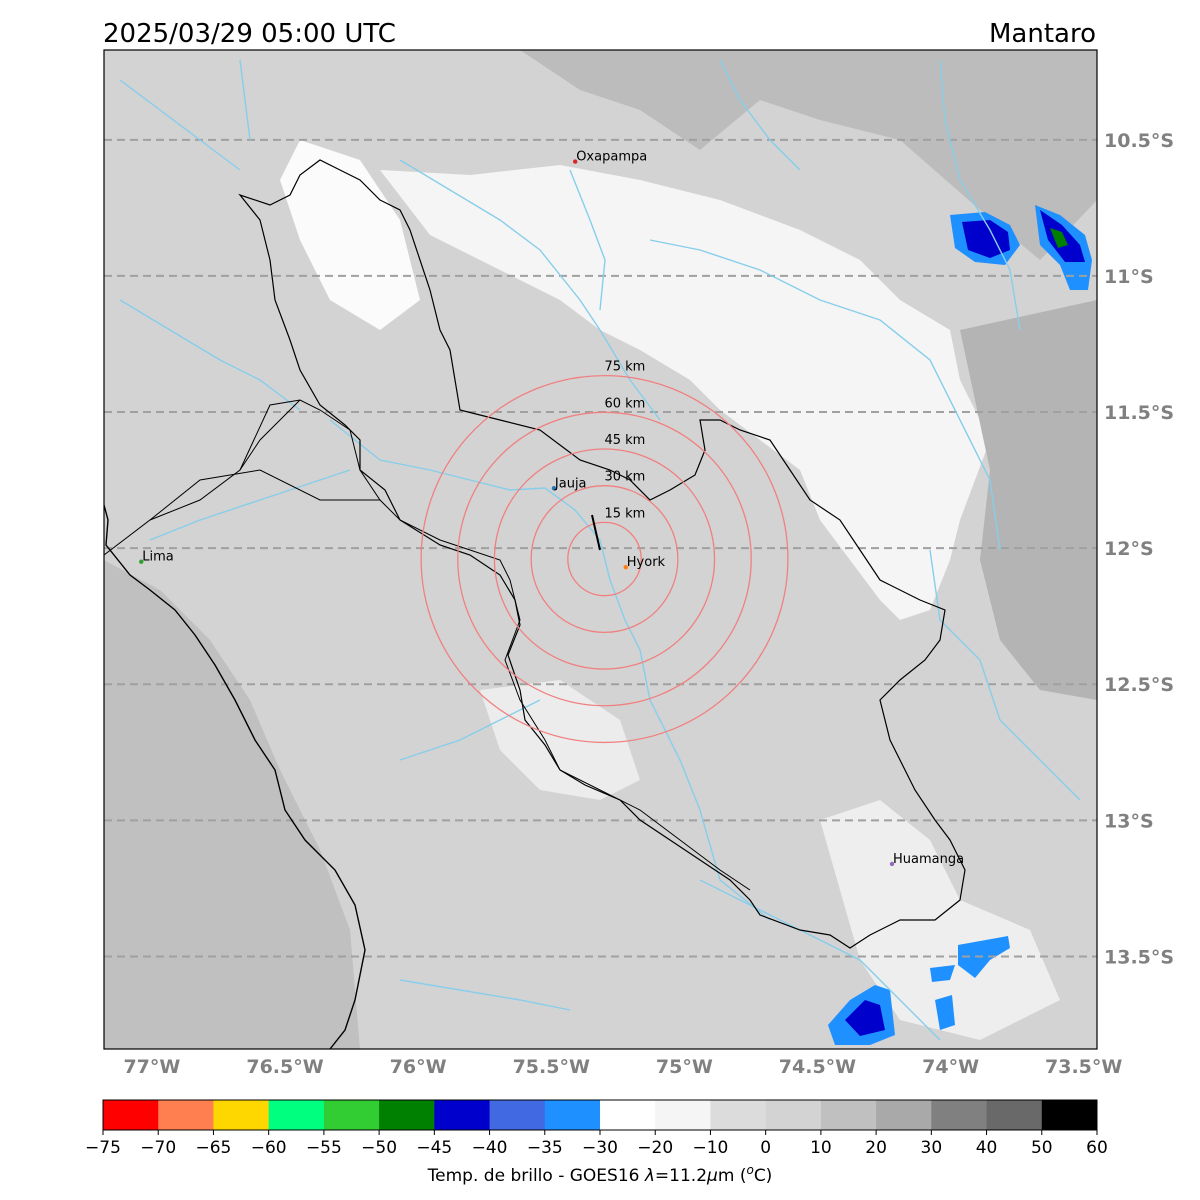  Describe the element at coordinates (1129, 549) in the screenshot. I see `lat-label: 12°S` at that location.